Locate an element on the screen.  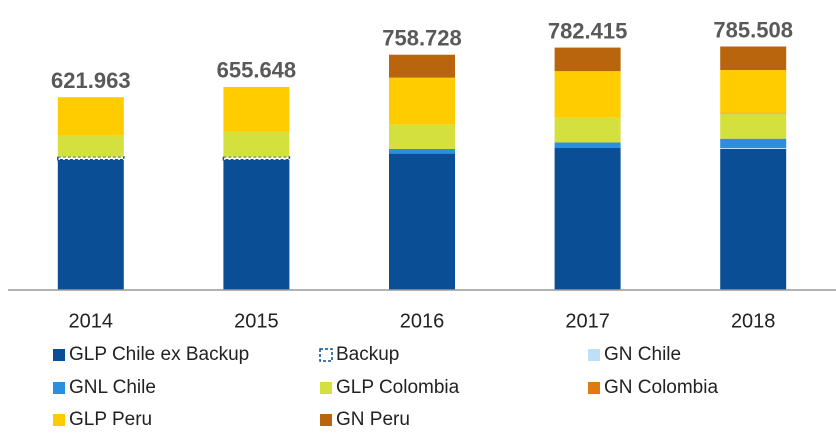
legend-label: GLP Chile ex Backup is located at coordinates (159, 354).